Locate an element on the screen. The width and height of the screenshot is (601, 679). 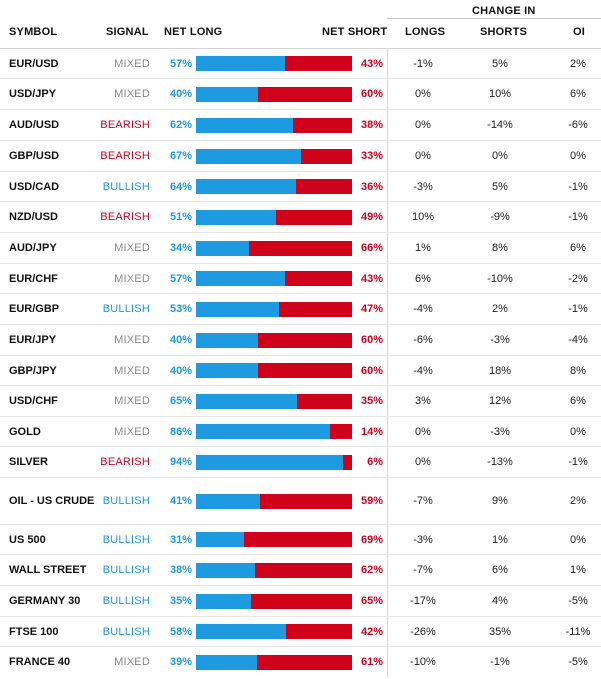
symbol-link: EUR/USD is located at coordinates (34, 63).